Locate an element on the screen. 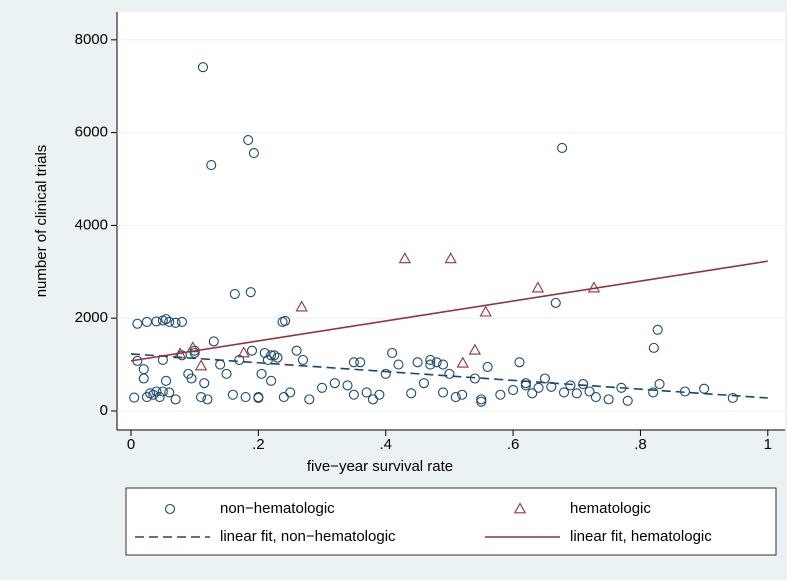 The width and height of the screenshot is (787, 580). y-tick-label: 2000 is located at coordinates (91, 317).